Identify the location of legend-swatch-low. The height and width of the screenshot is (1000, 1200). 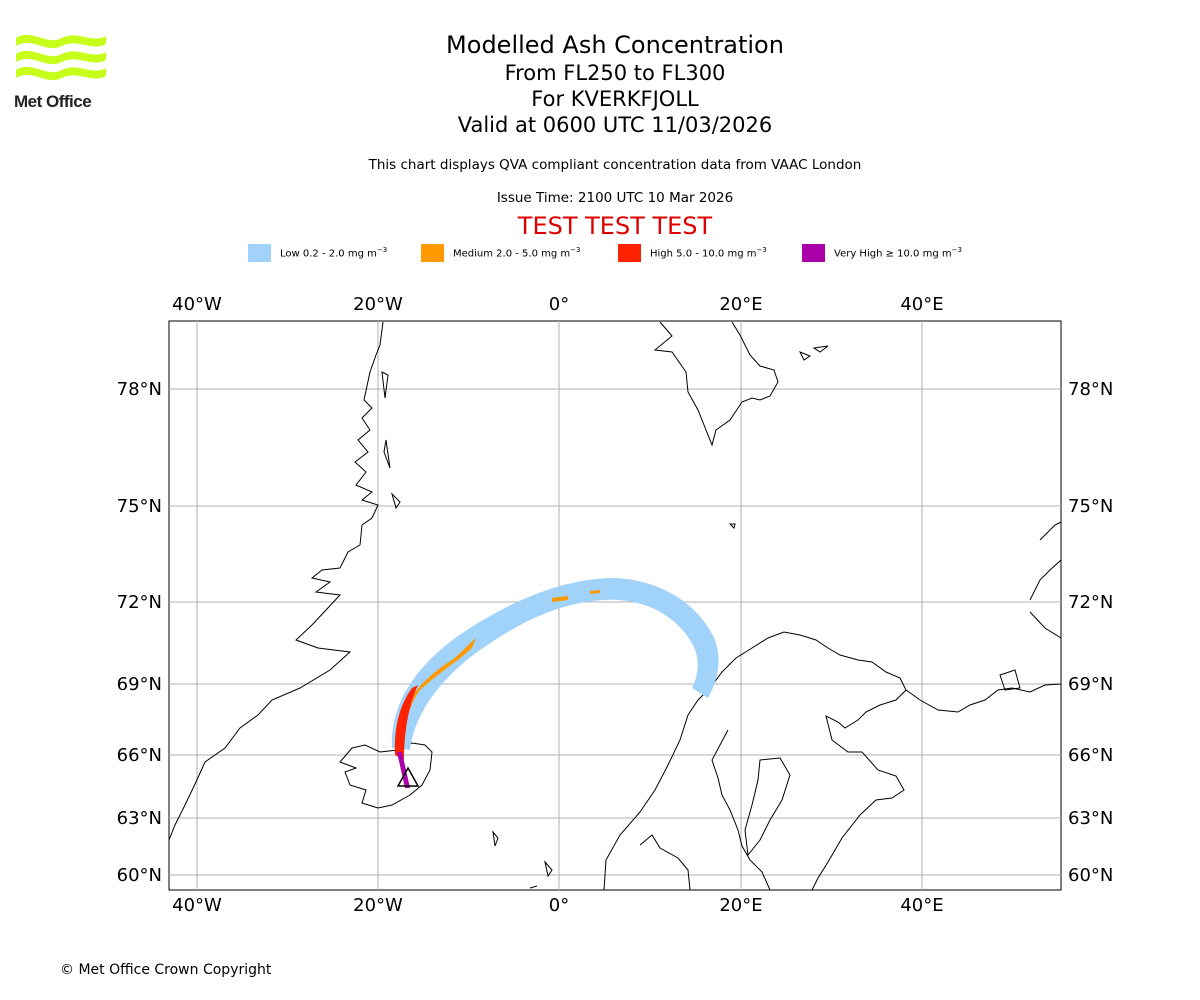
(259, 253).